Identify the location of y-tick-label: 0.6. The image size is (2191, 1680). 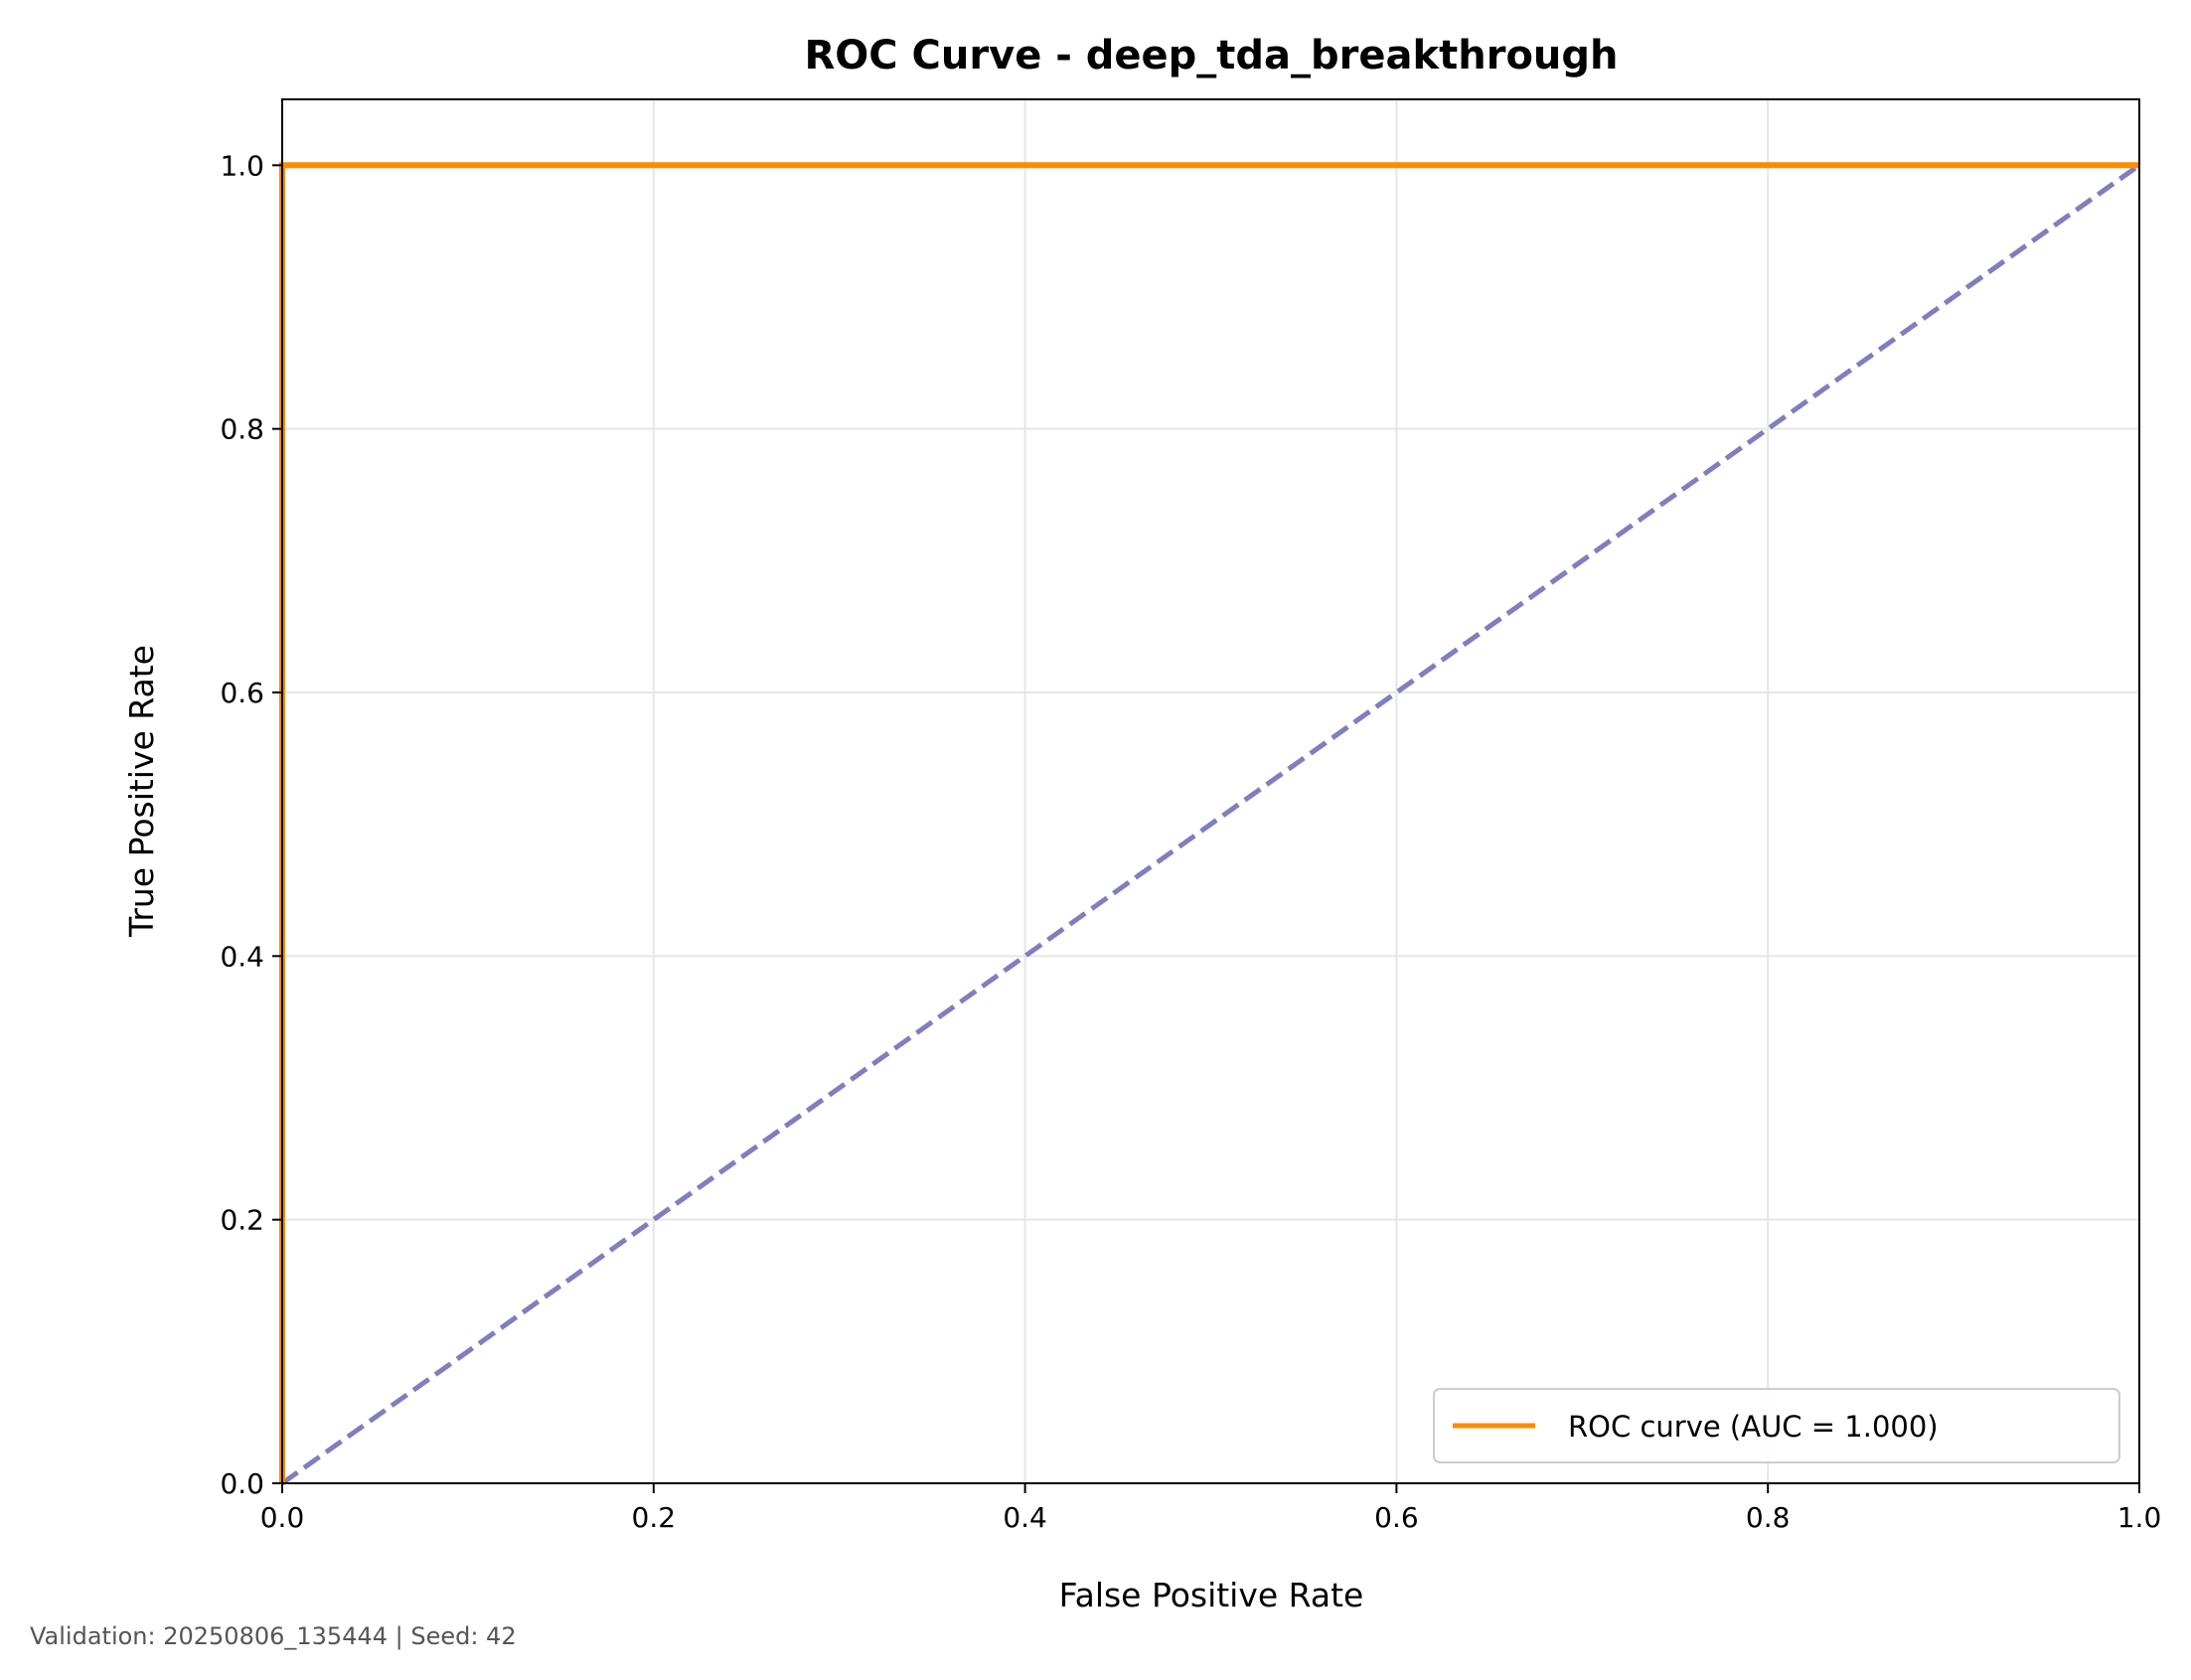
(242, 693).